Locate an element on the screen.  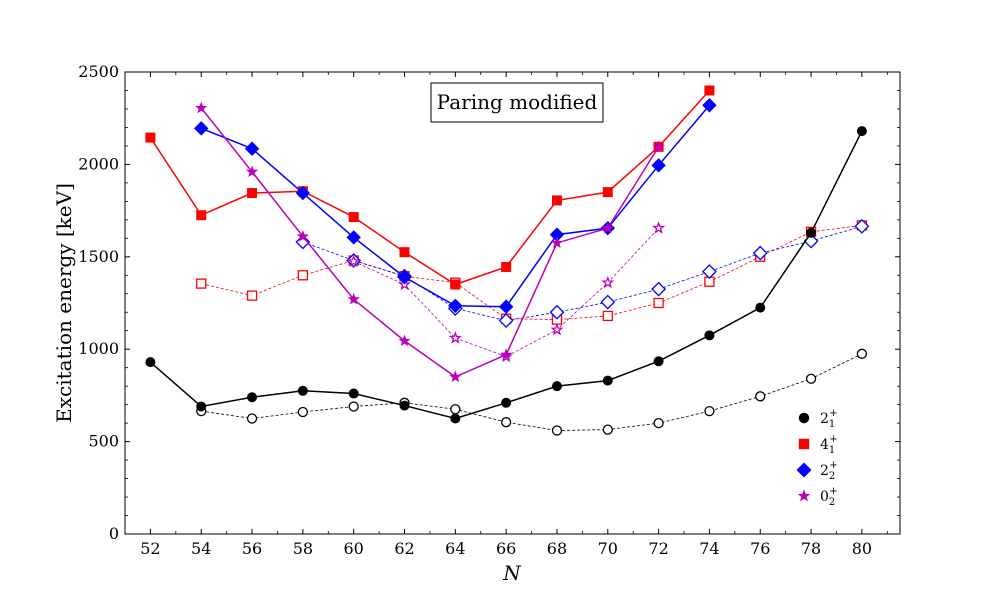
y-tick-label: 2000 is located at coordinates (98, 163).